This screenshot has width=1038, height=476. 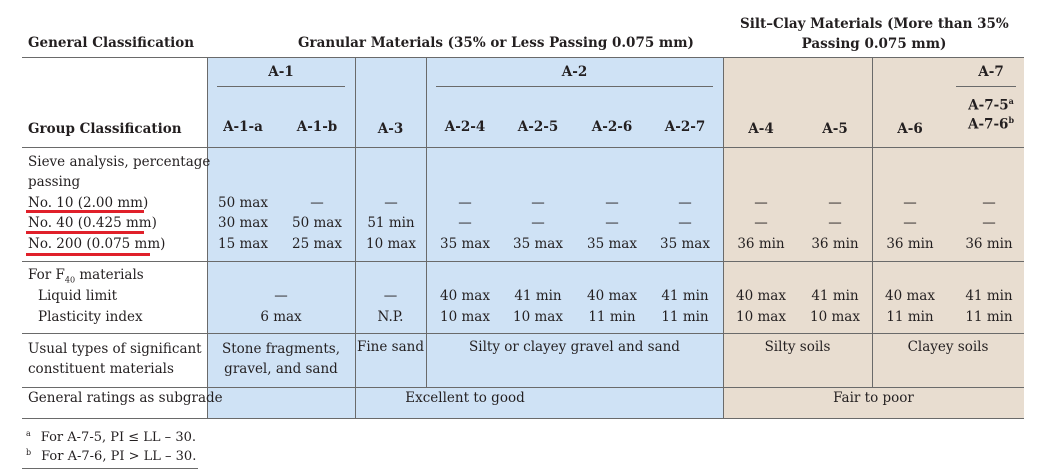 What do you see at coordinates (991, 72) in the screenshot?
I see `group-a7: A-7` at bounding box center [991, 72].